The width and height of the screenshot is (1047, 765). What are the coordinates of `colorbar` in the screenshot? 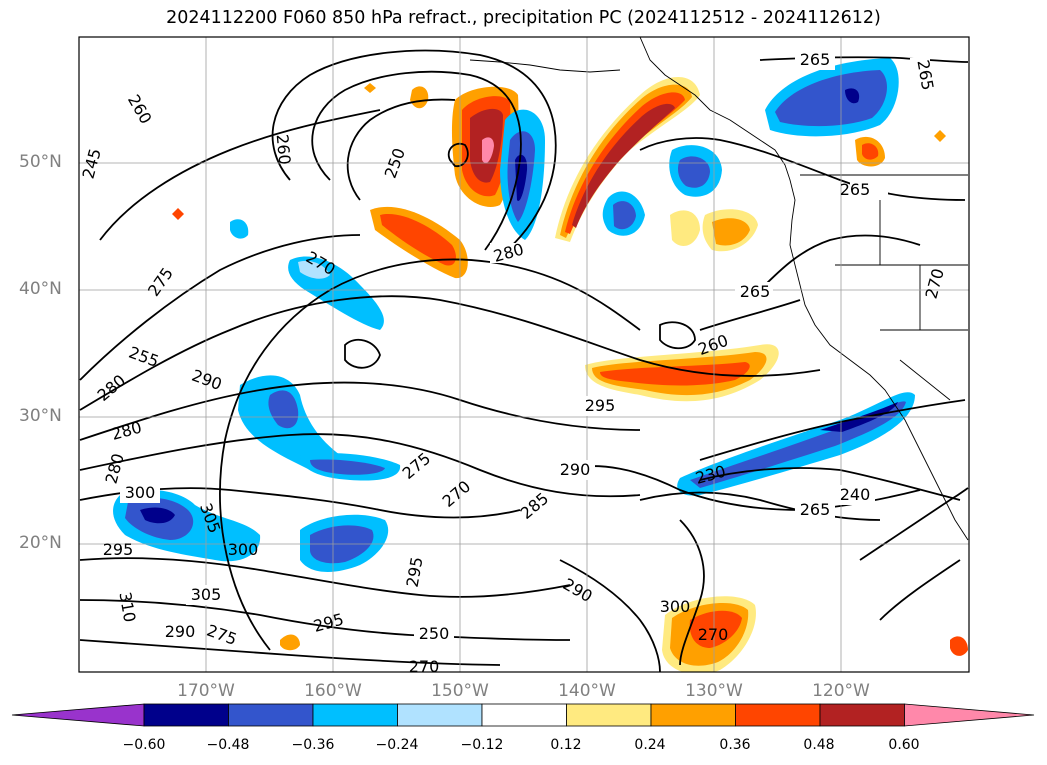 It's located at (523, 715).